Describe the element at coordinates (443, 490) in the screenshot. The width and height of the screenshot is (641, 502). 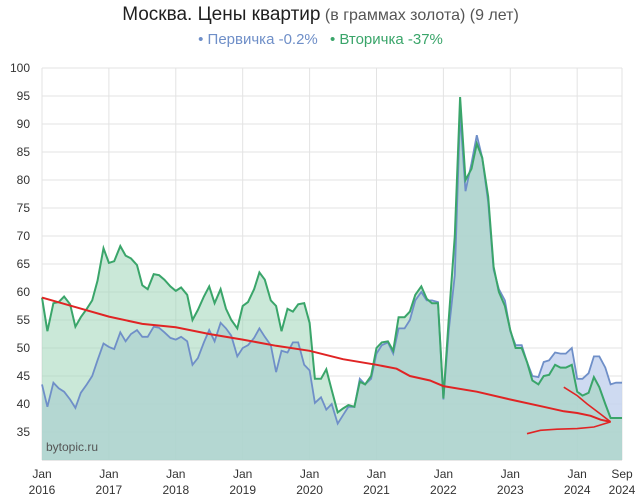
I see `x-tick-year-label: 2022` at that location.